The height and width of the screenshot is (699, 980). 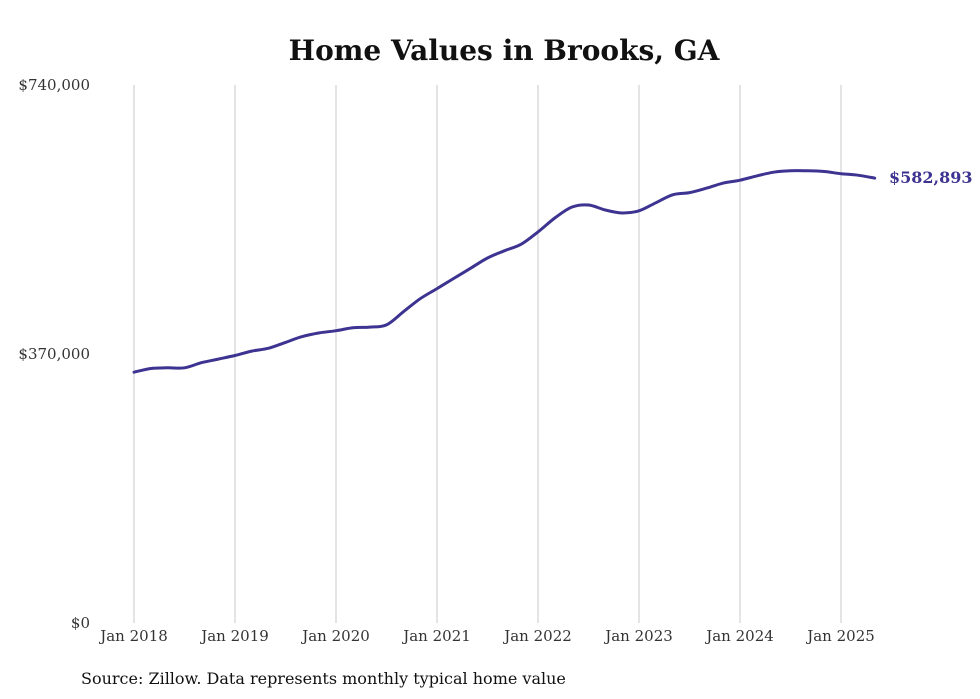 I want to click on latest-value-label: $582,893, so click(x=931, y=177).